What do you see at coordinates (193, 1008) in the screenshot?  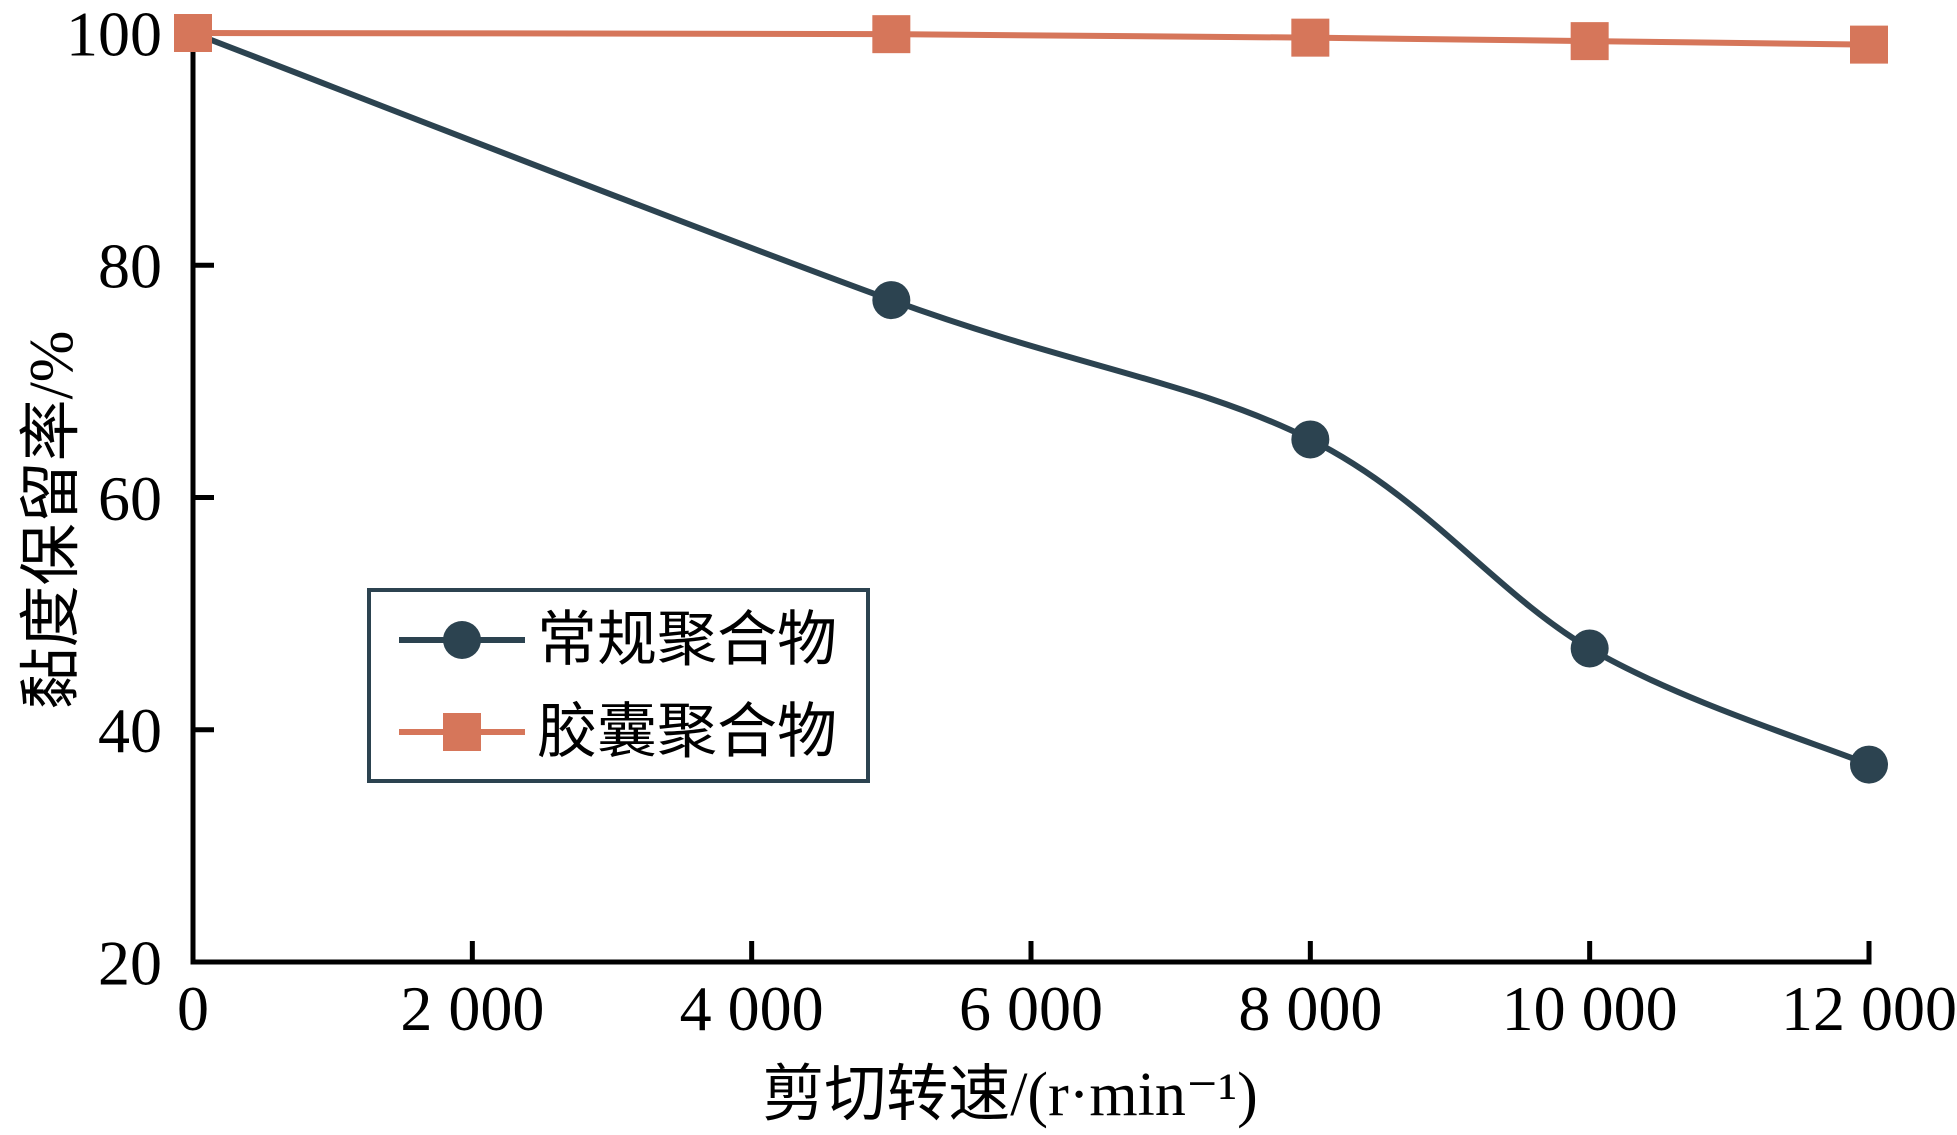 I see `x-tick-label: 0` at bounding box center [193, 1008].